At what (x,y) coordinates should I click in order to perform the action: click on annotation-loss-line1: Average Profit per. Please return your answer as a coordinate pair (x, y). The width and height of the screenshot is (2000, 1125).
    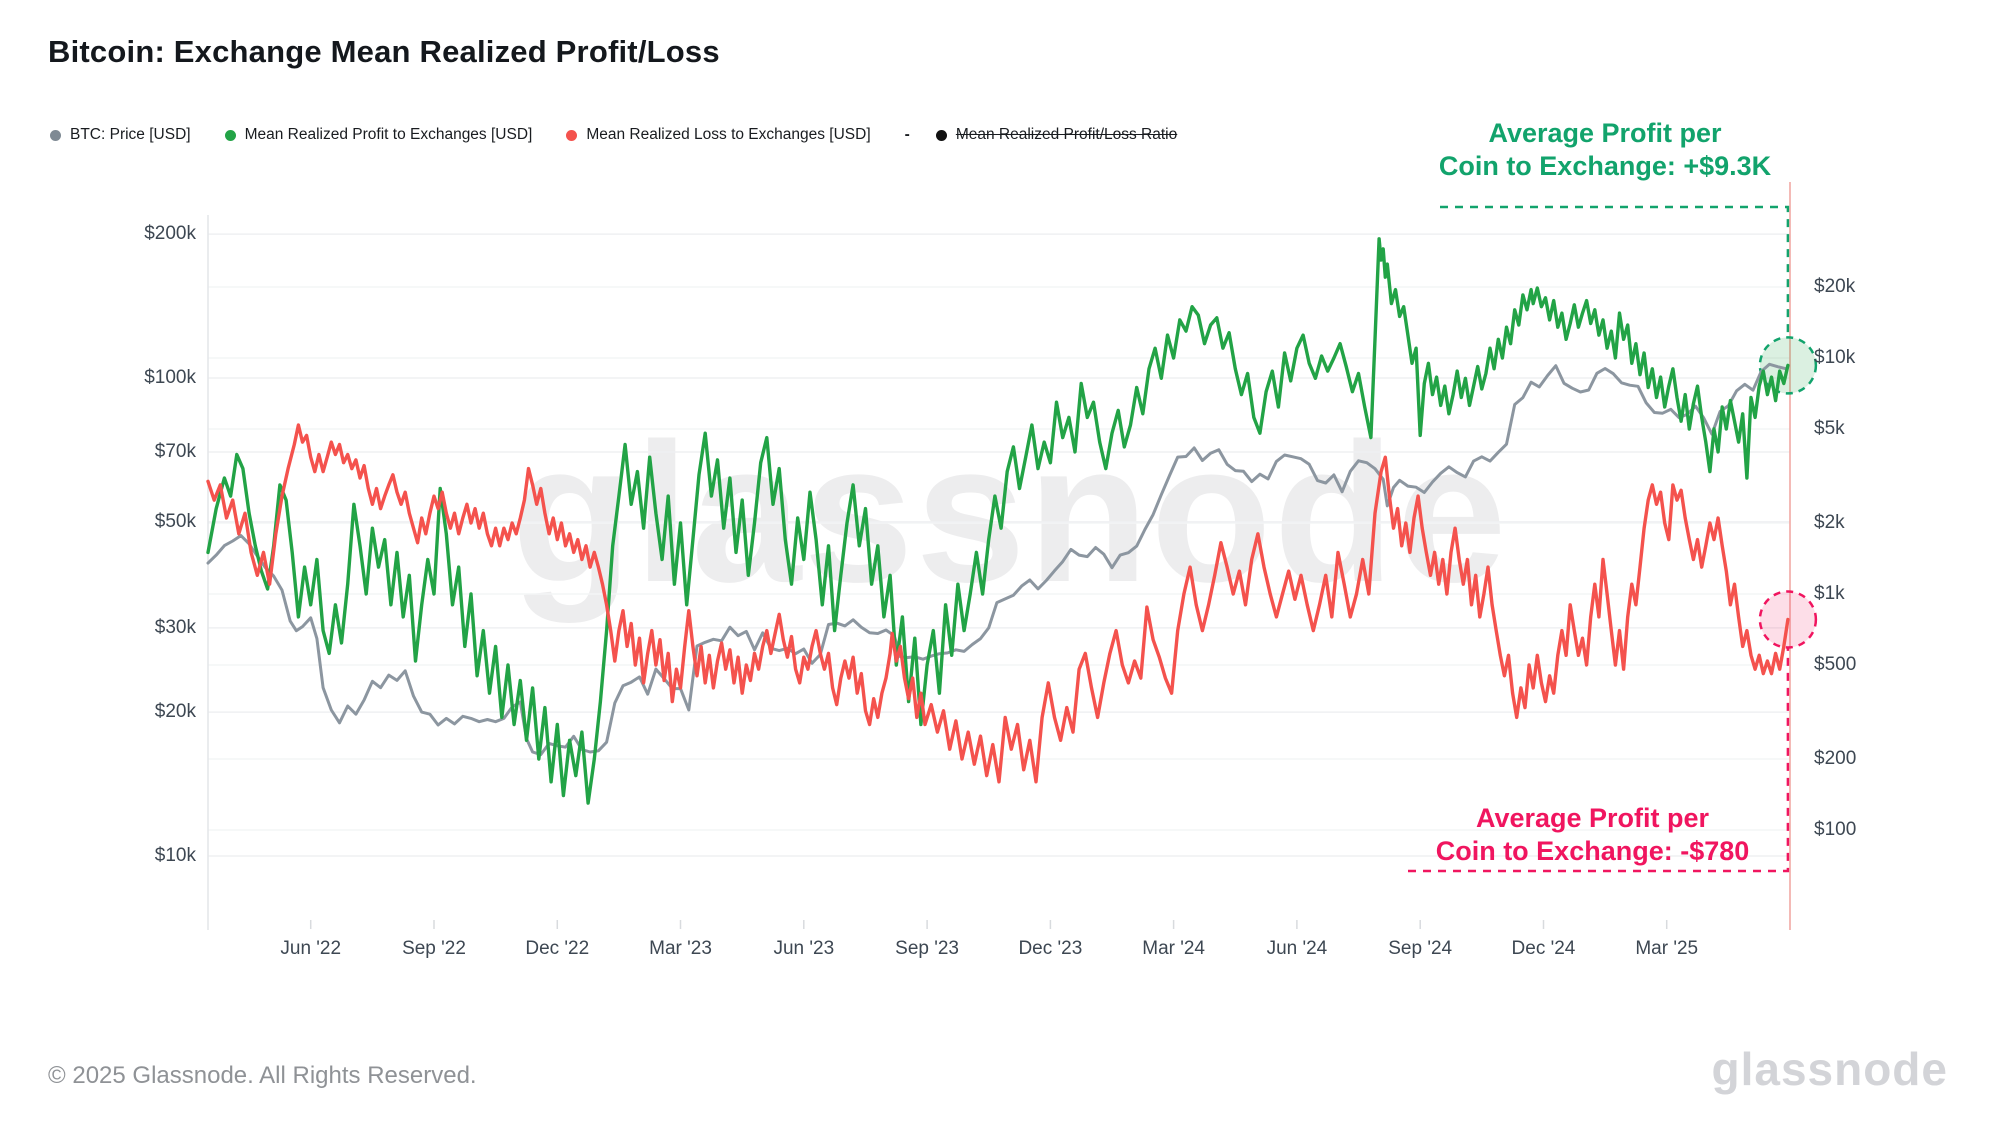
    Looking at the image, I should click on (1592, 818).